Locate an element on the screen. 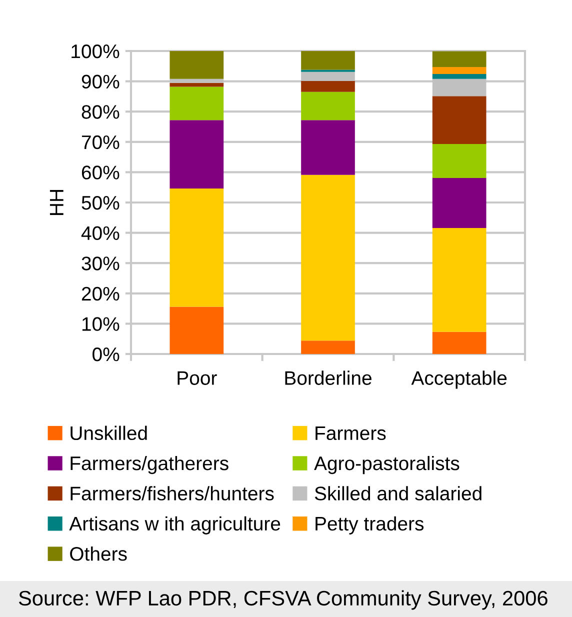 The height and width of the screenshot is (617, 572). y-tick-label: 20% is located at coordinates (101, 293).